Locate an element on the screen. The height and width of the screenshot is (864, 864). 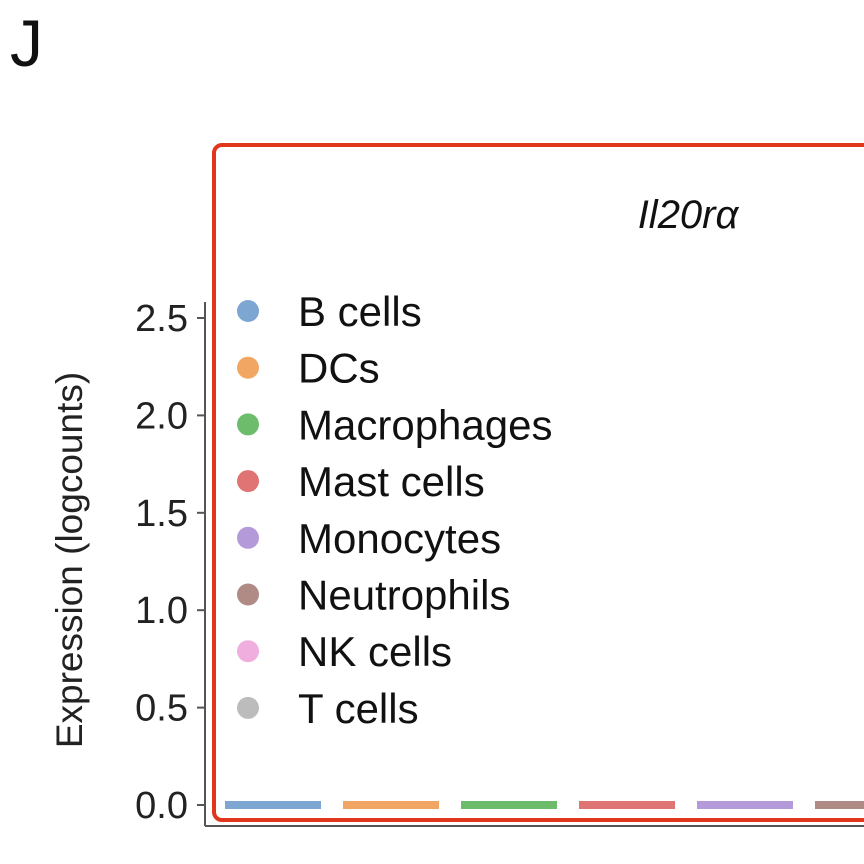
panel-letter: J is located at coordinates (26, 43).